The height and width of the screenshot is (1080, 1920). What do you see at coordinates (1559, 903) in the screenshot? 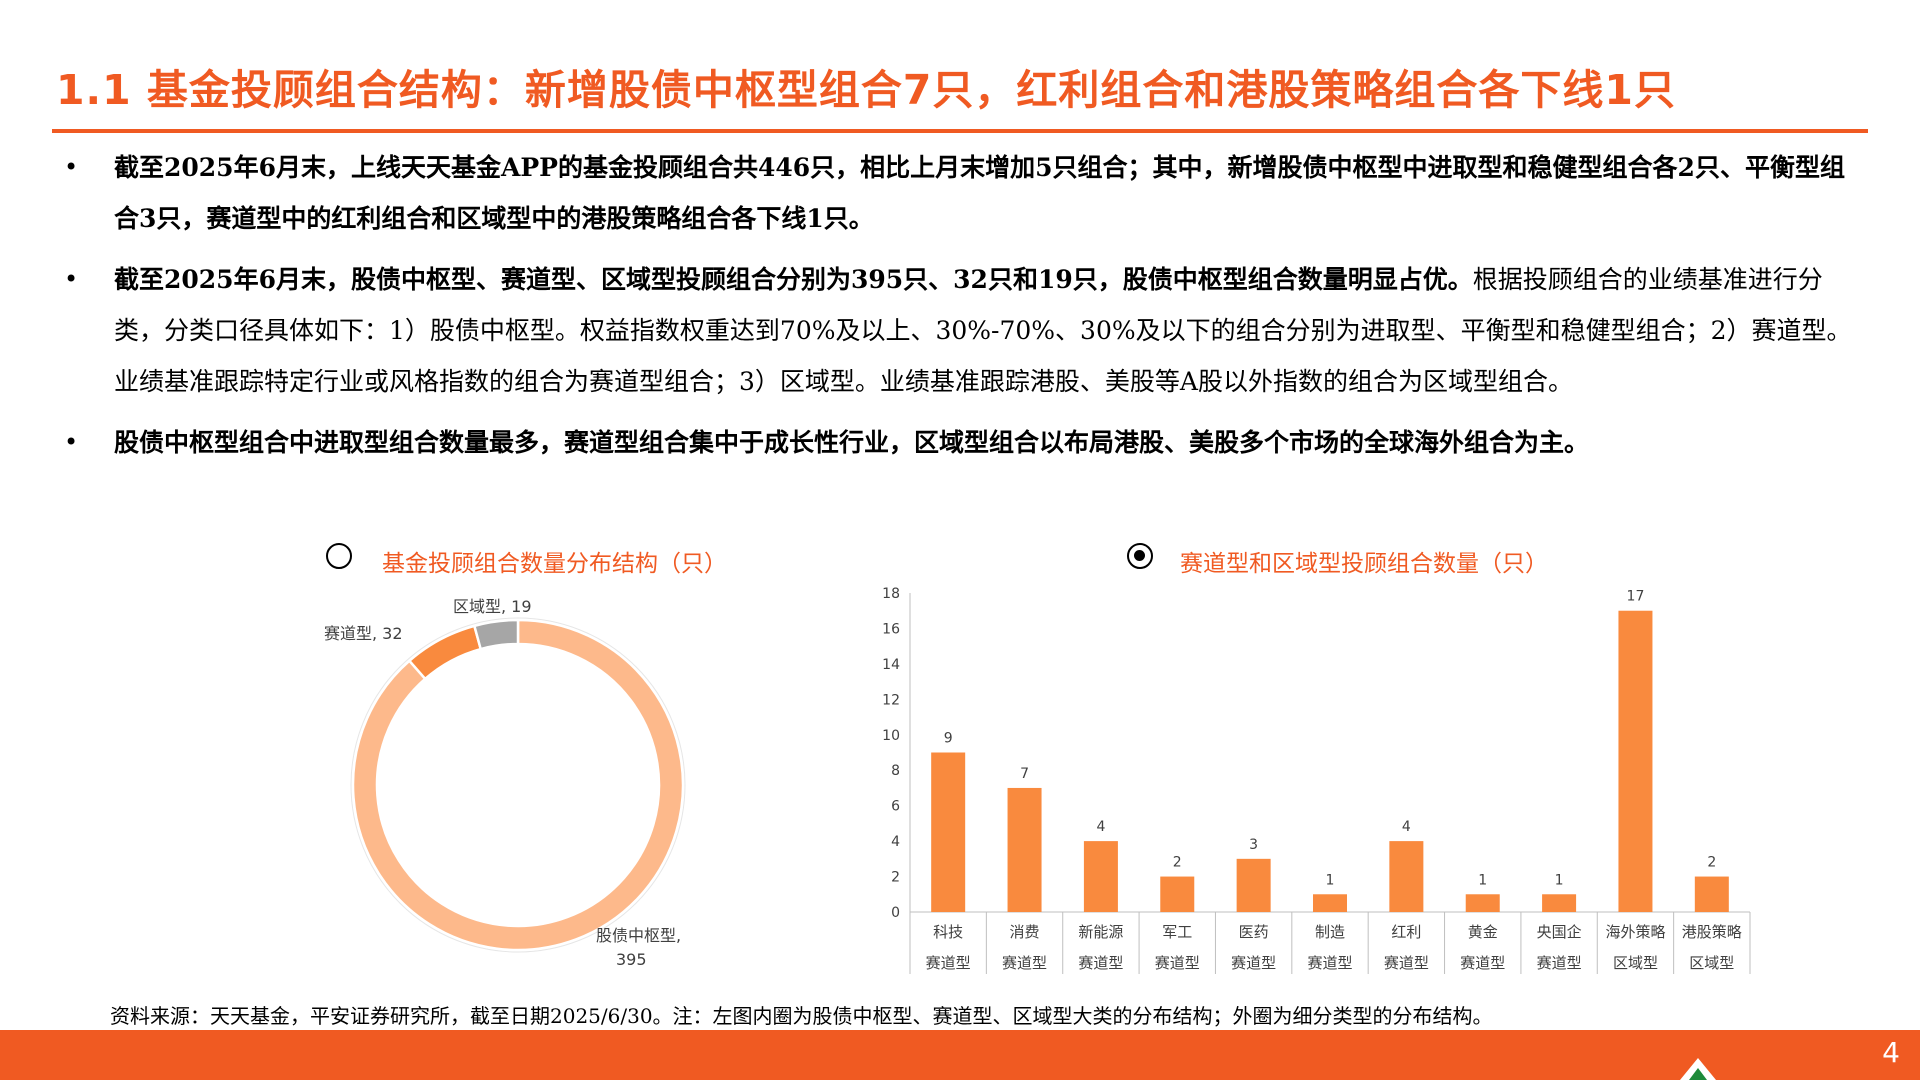
I see `bar-央国企` at bounding box center [1559, 903].